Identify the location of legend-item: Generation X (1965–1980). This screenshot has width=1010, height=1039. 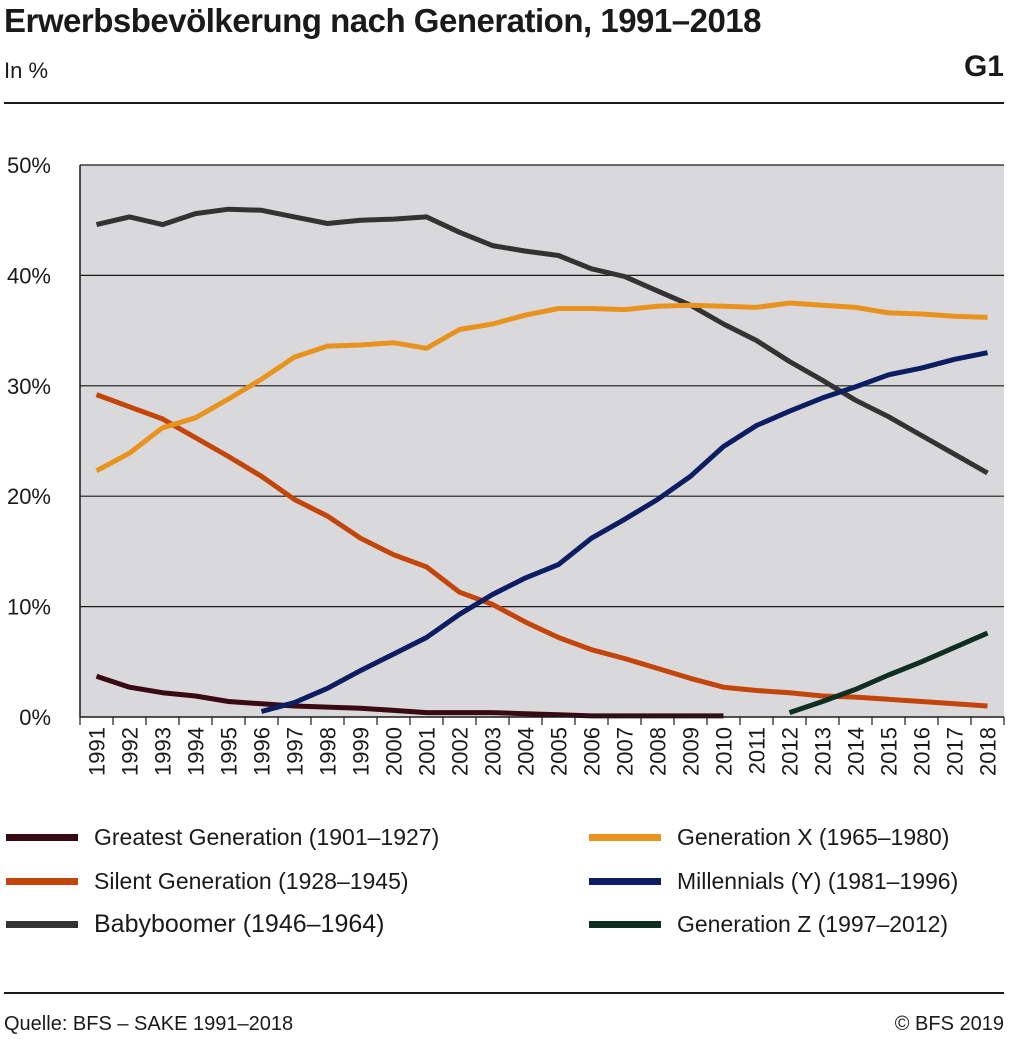
(769, 837).